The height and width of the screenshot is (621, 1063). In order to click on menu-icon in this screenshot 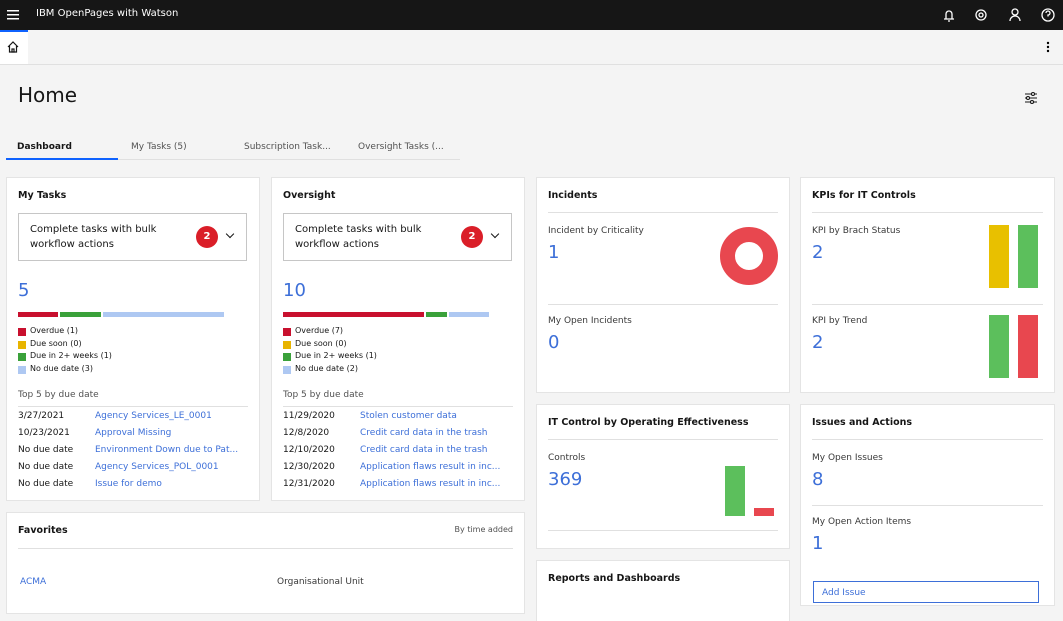, I will do `click(13, 15)`.